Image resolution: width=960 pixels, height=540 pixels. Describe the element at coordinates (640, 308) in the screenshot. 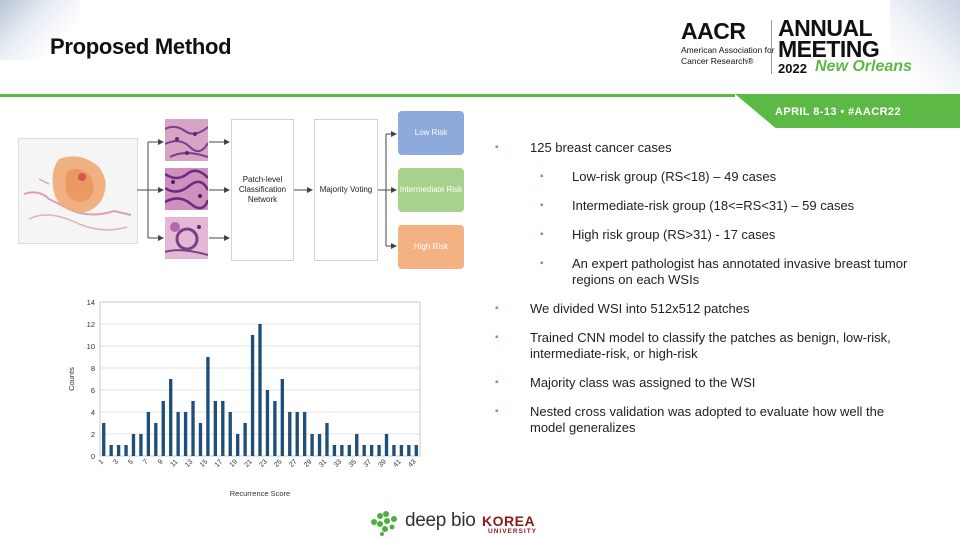

I see `bullet-text: We divided WSI into 512x512 patches` at that location.